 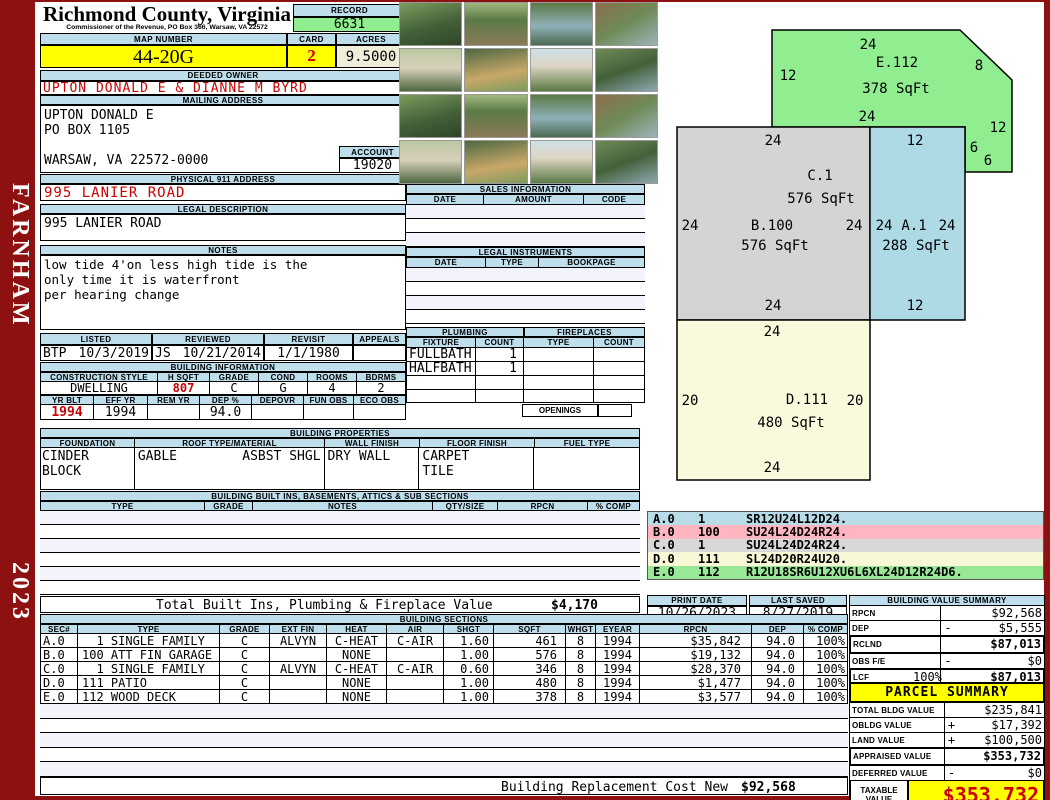 I want to click on remyr-value, so click(x=174, y=412).